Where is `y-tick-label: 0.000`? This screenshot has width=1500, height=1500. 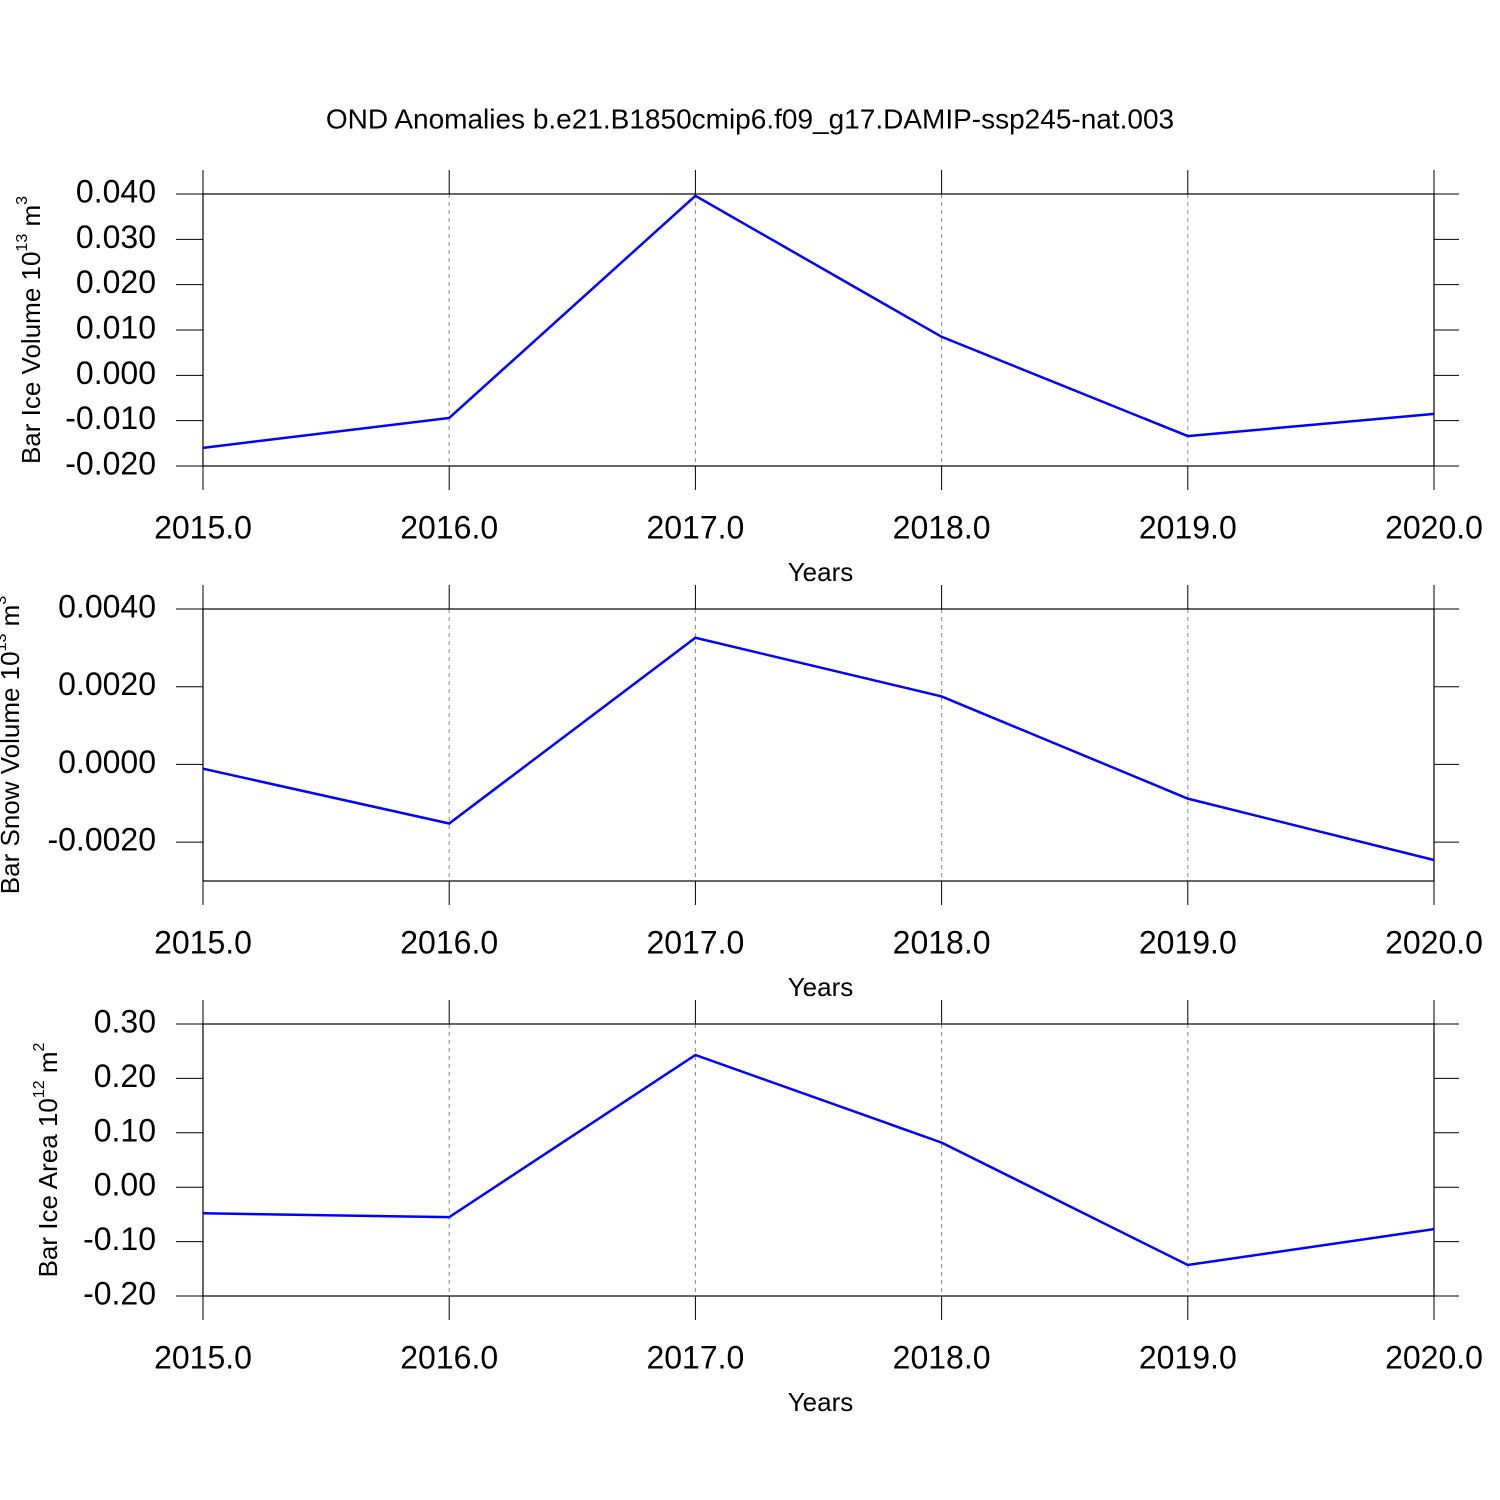 y-tick-label: 0.000 is located at coordinates (116, 373).